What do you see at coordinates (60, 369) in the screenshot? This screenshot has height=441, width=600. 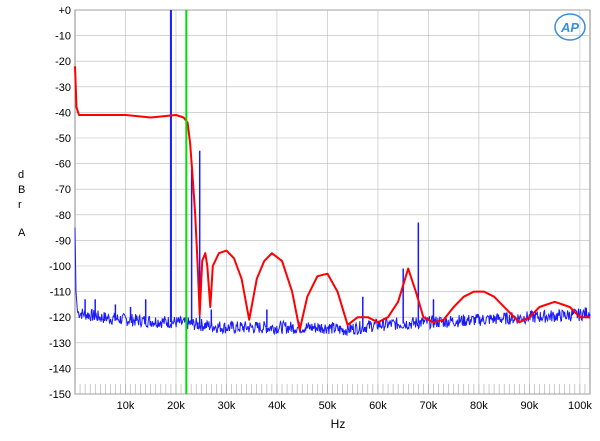 I see `y-tick-label: -140` at bounding box center [60, 369].